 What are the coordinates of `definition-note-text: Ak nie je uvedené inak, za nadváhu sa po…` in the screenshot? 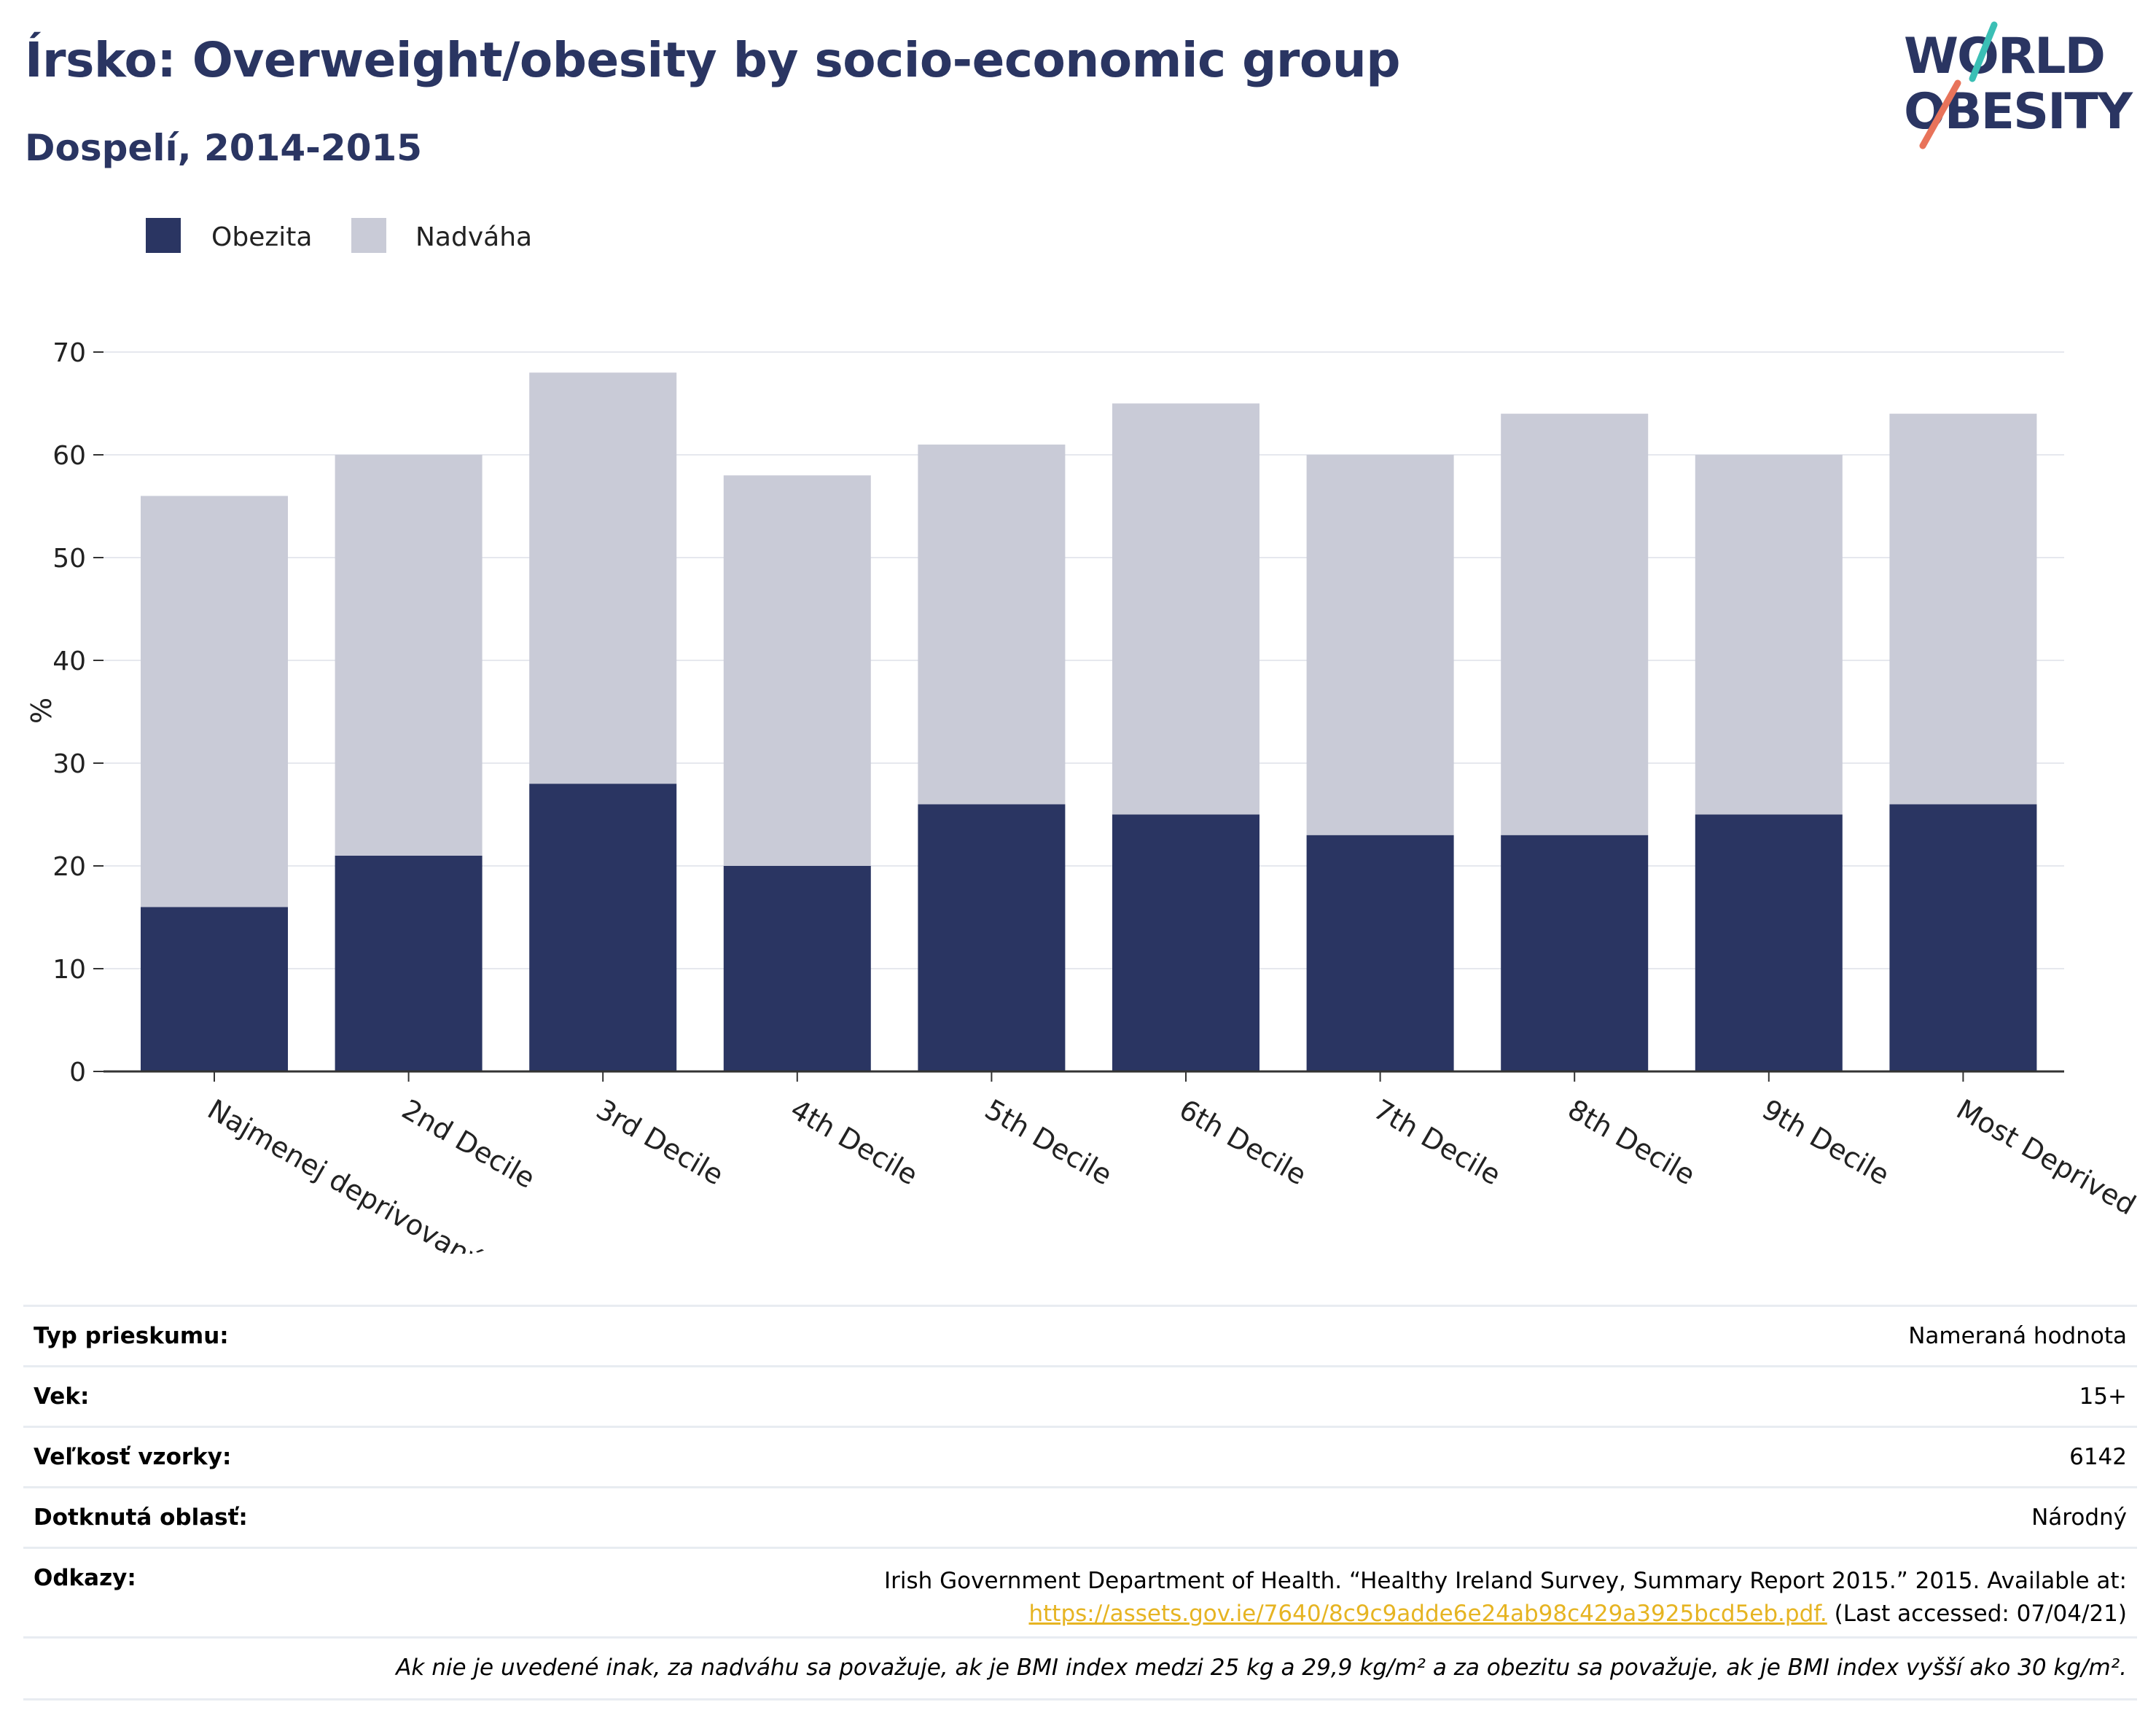 It's located at (1262, 1668).